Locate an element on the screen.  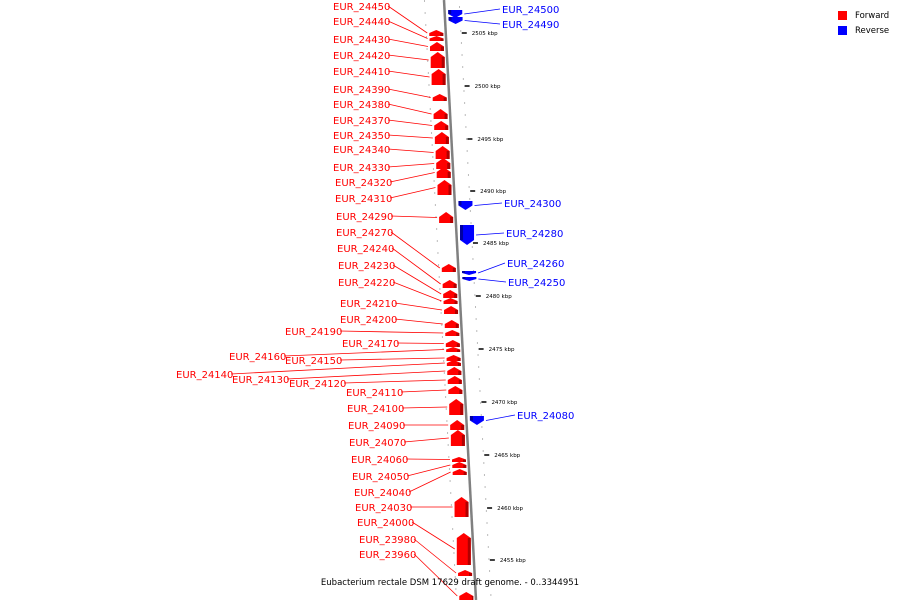
forward-gene-label: EUR_24430 is located at coordinates (361, 40).